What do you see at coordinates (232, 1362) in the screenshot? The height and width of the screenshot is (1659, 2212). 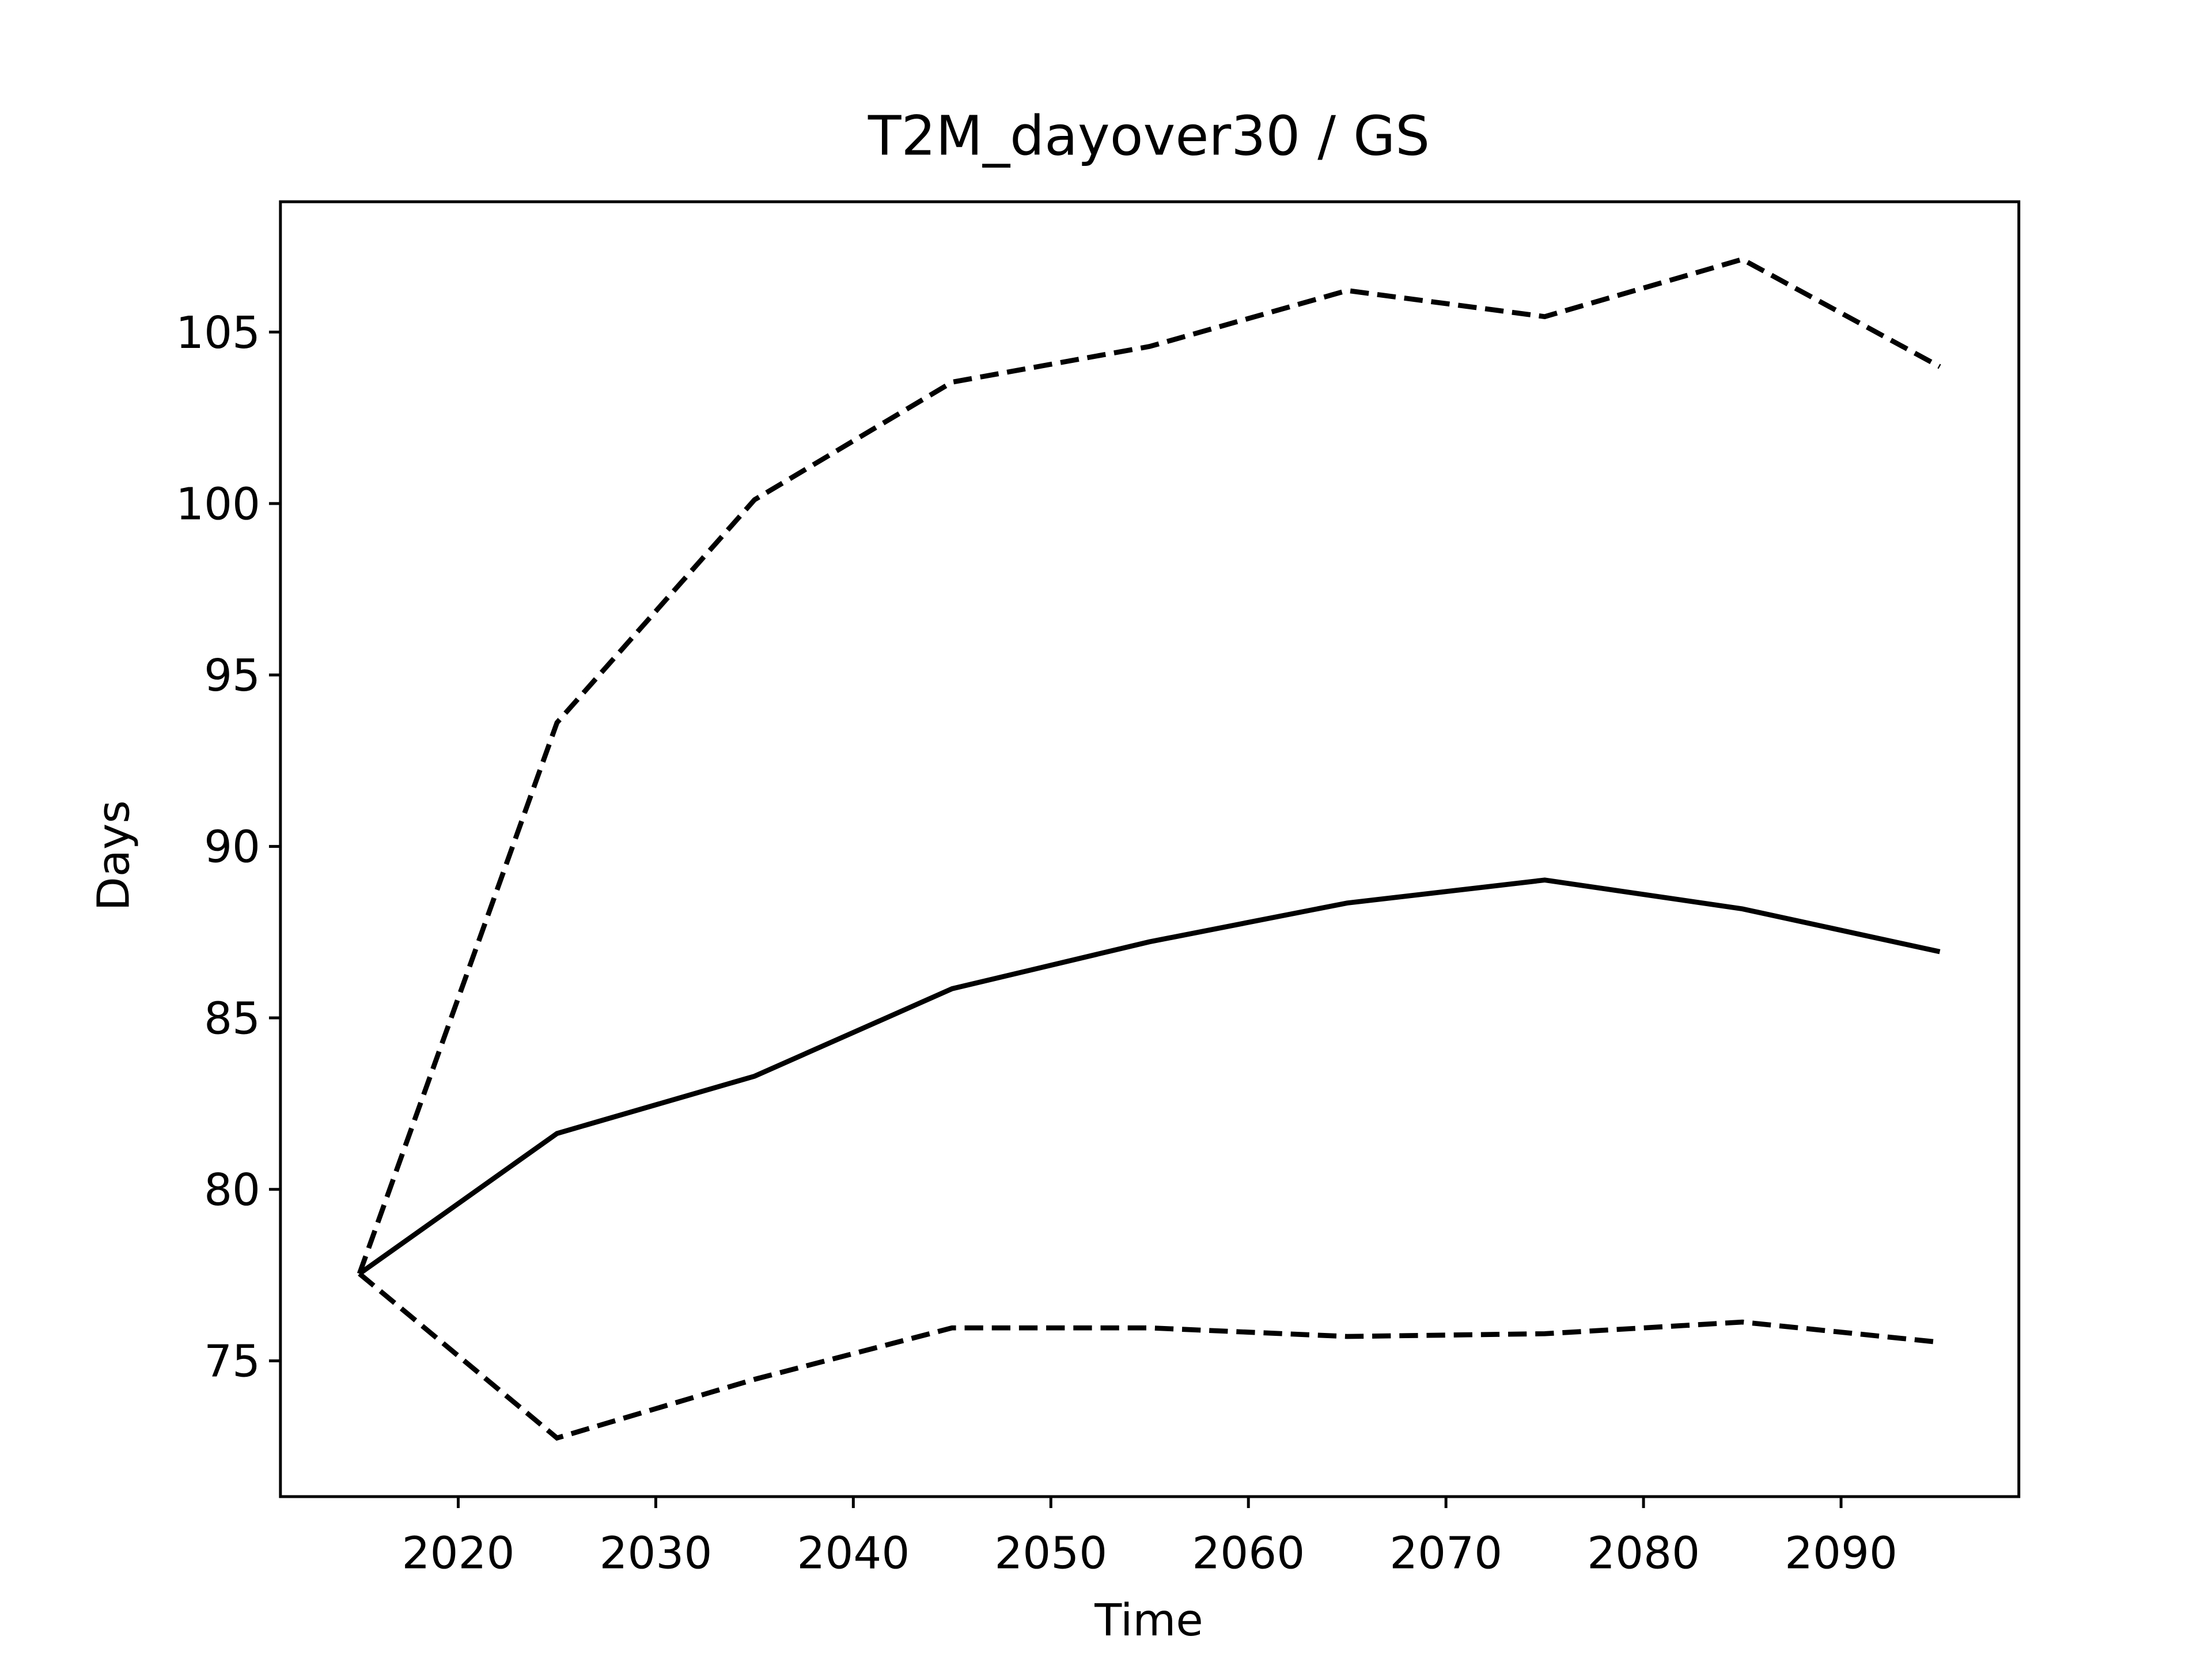 I see `y-tick-label: 75` at bounding box center [232, 1362].